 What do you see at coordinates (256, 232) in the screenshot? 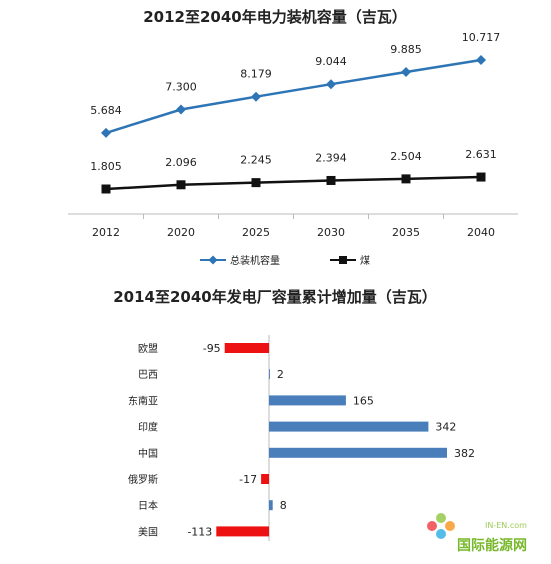
I see `x-tick-label: 2025` at bounding box center [256, 232].